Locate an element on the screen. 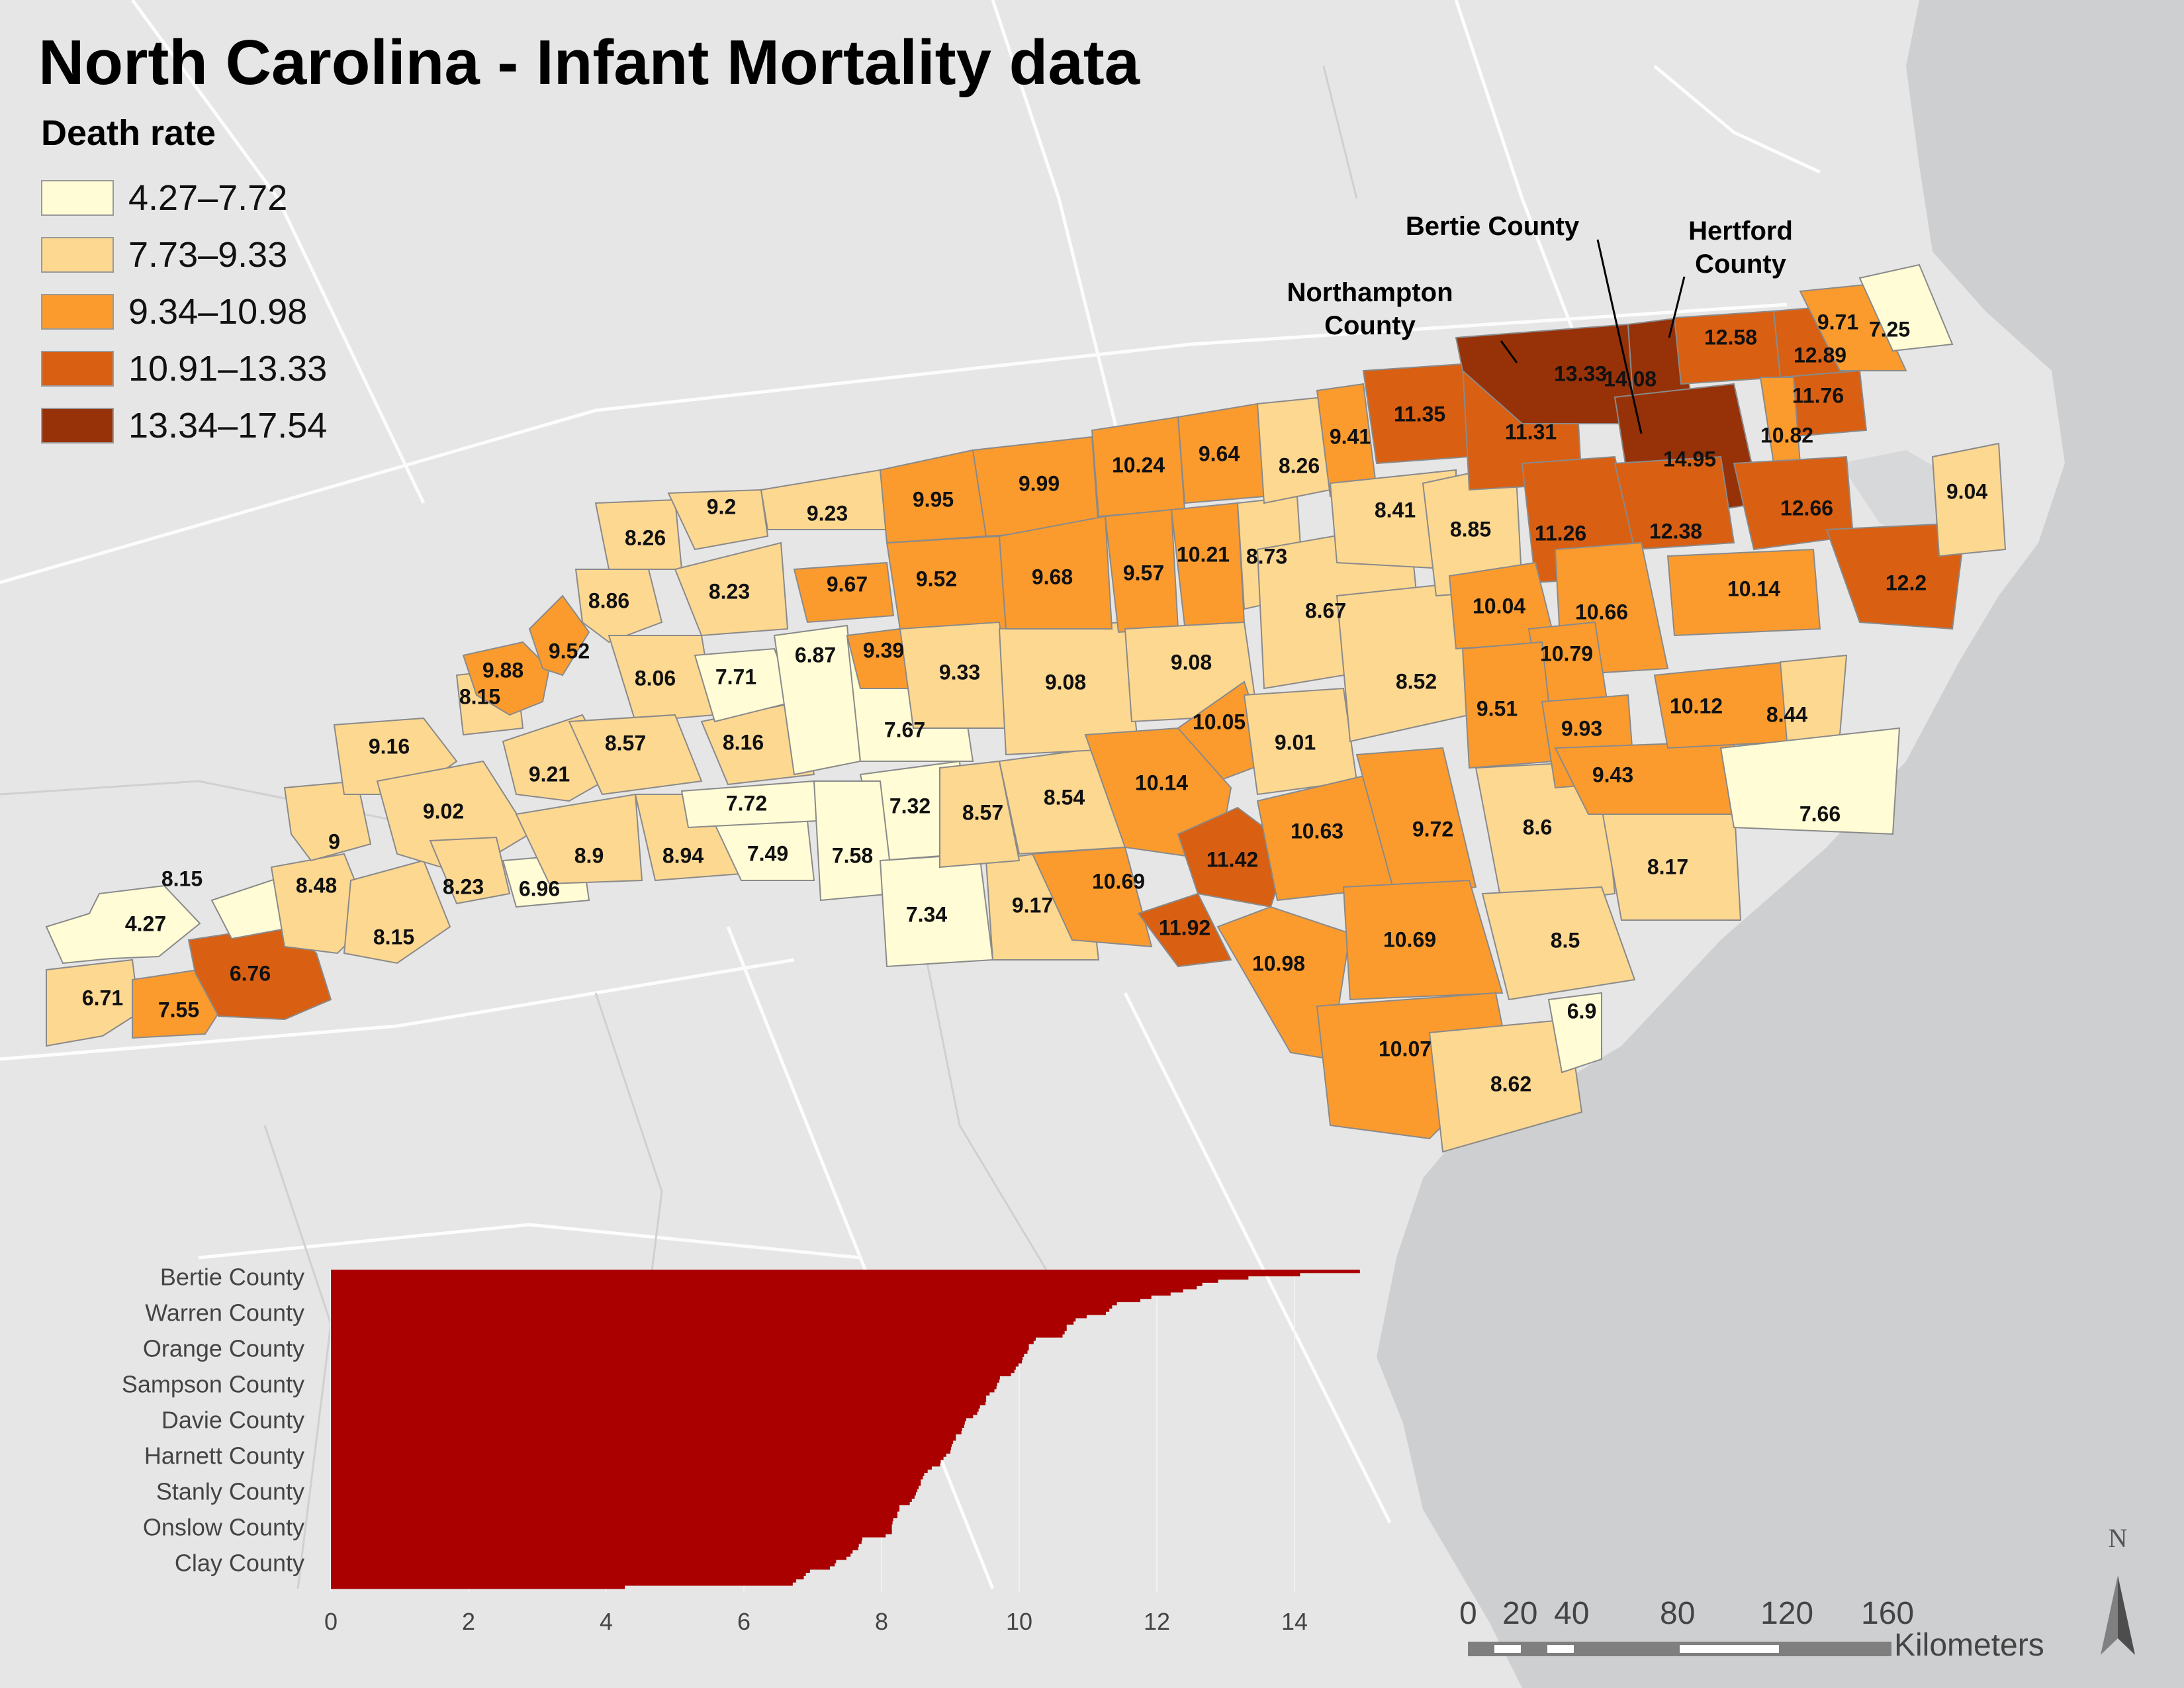  county-value-label: 11.76 is located at coordinates (1818, 395).